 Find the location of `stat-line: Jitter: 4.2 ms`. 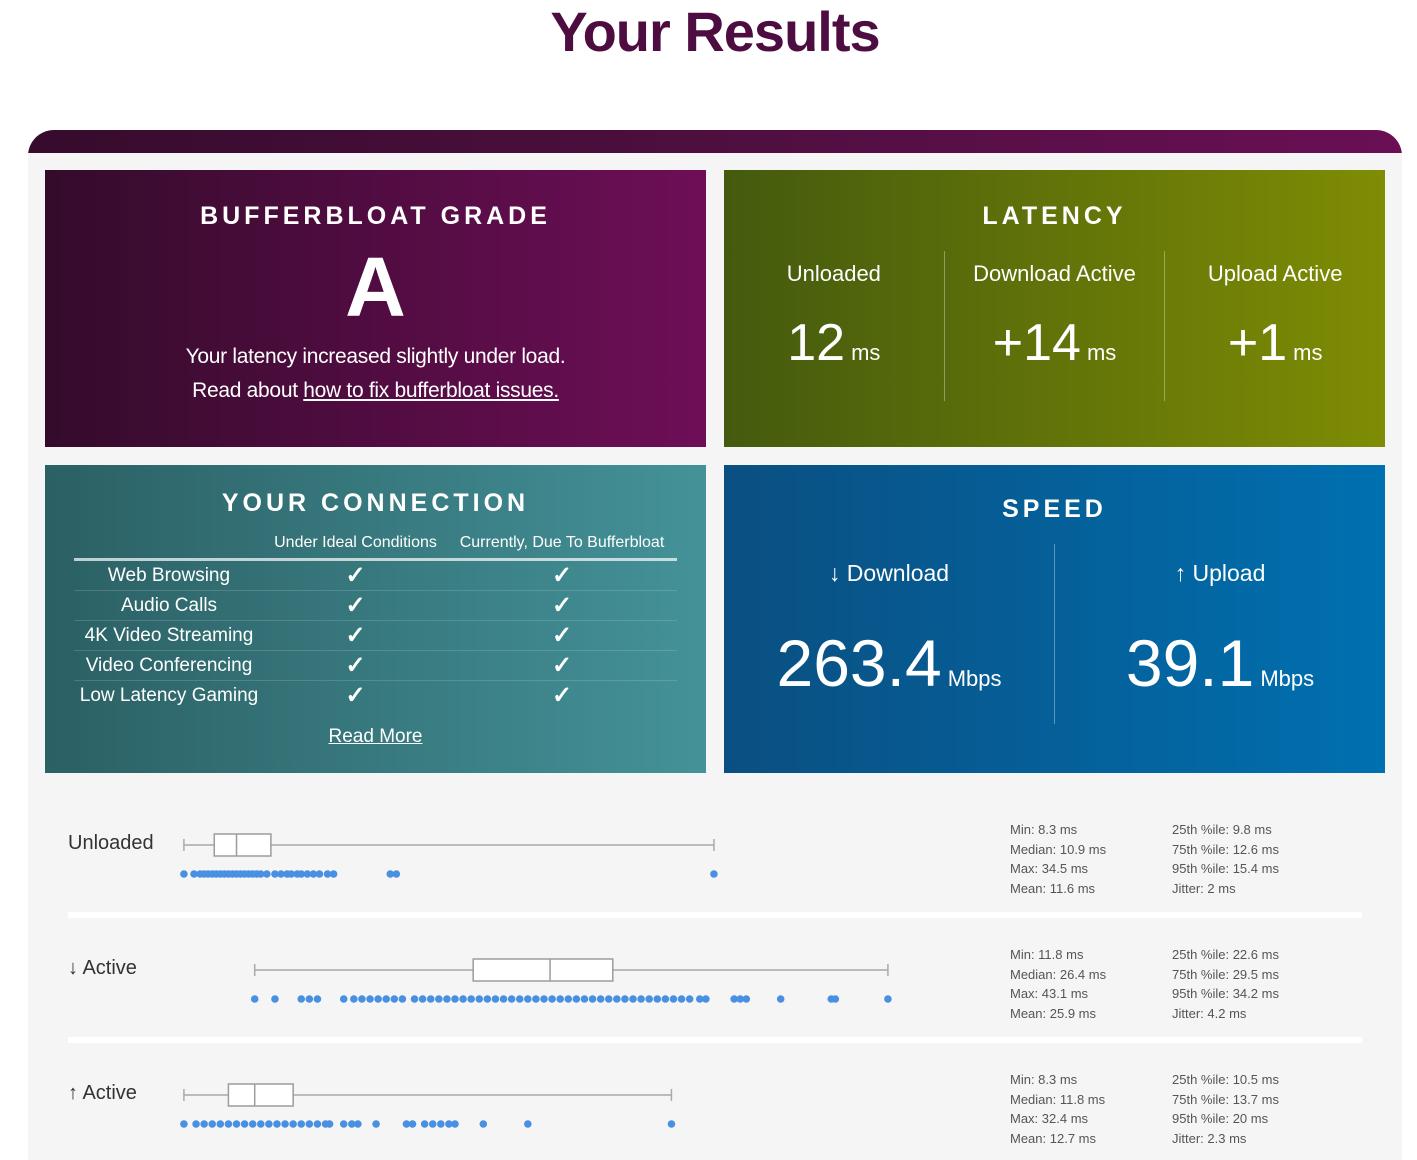

stat-line: Jitter: 4.2 ms is located at coordinates (1209, 1014).